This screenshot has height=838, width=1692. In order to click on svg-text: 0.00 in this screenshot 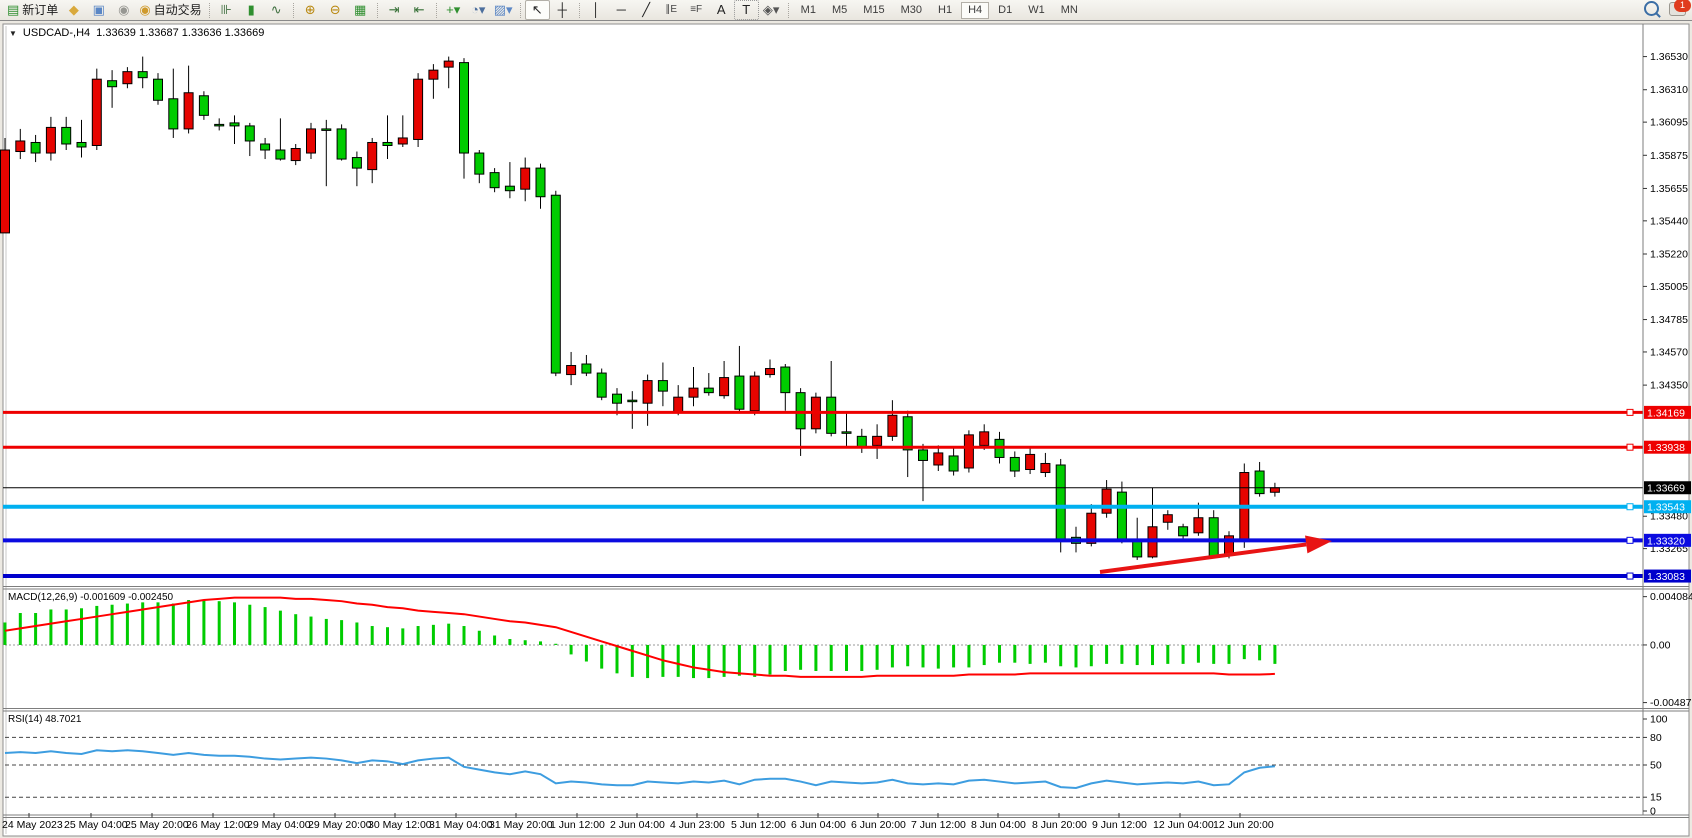, I will do `click(1660, 645)`.